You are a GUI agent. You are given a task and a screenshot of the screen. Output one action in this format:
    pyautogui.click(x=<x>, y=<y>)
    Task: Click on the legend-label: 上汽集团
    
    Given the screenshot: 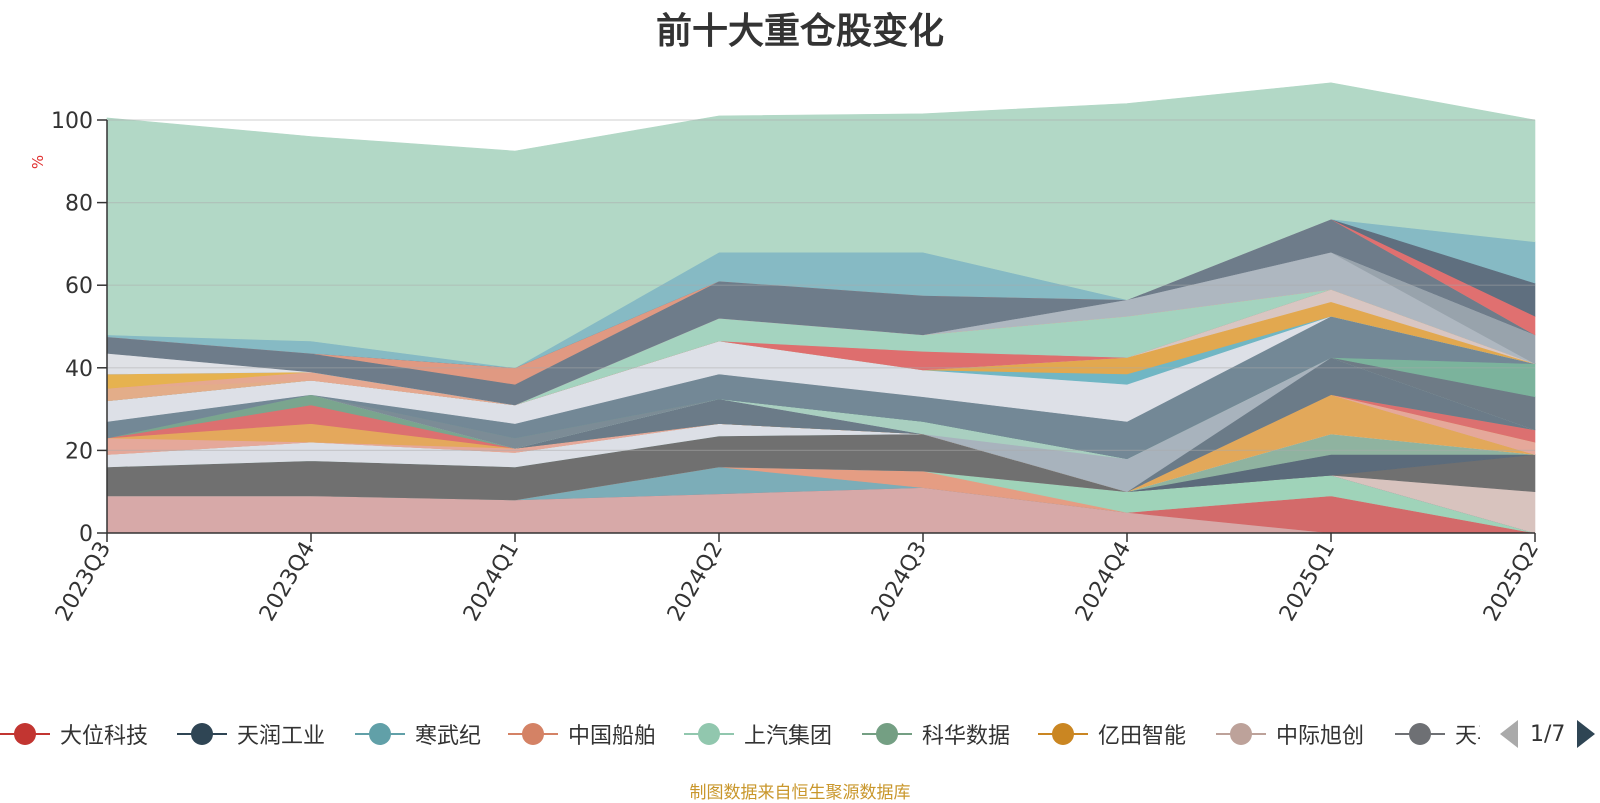 What is the action you would take?
    pyautogui.click(x=788, y=736)
    